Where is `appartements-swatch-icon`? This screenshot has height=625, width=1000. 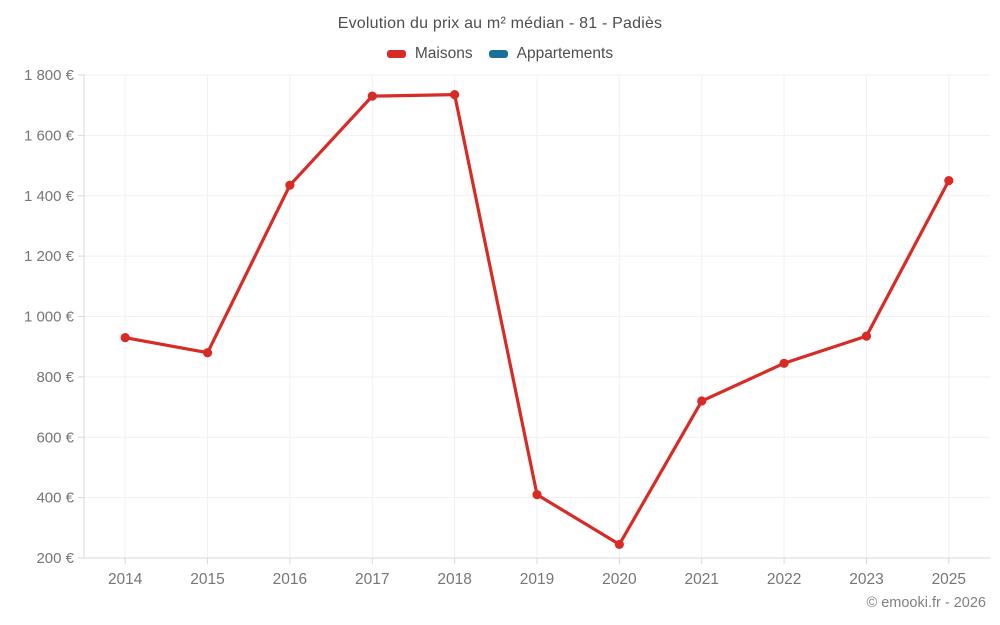 appartements-swatch-icon is located at coordinates (498, 54).